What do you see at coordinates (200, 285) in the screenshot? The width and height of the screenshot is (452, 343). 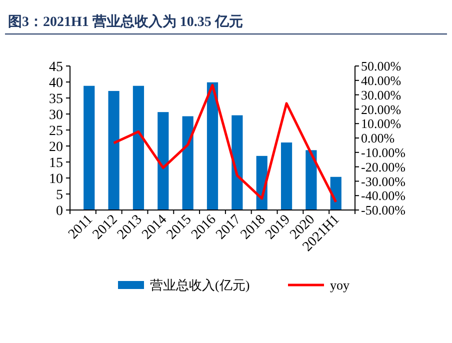 I see `legend-label: 营业总收入(亿元)` at bounding box center [200, 285].